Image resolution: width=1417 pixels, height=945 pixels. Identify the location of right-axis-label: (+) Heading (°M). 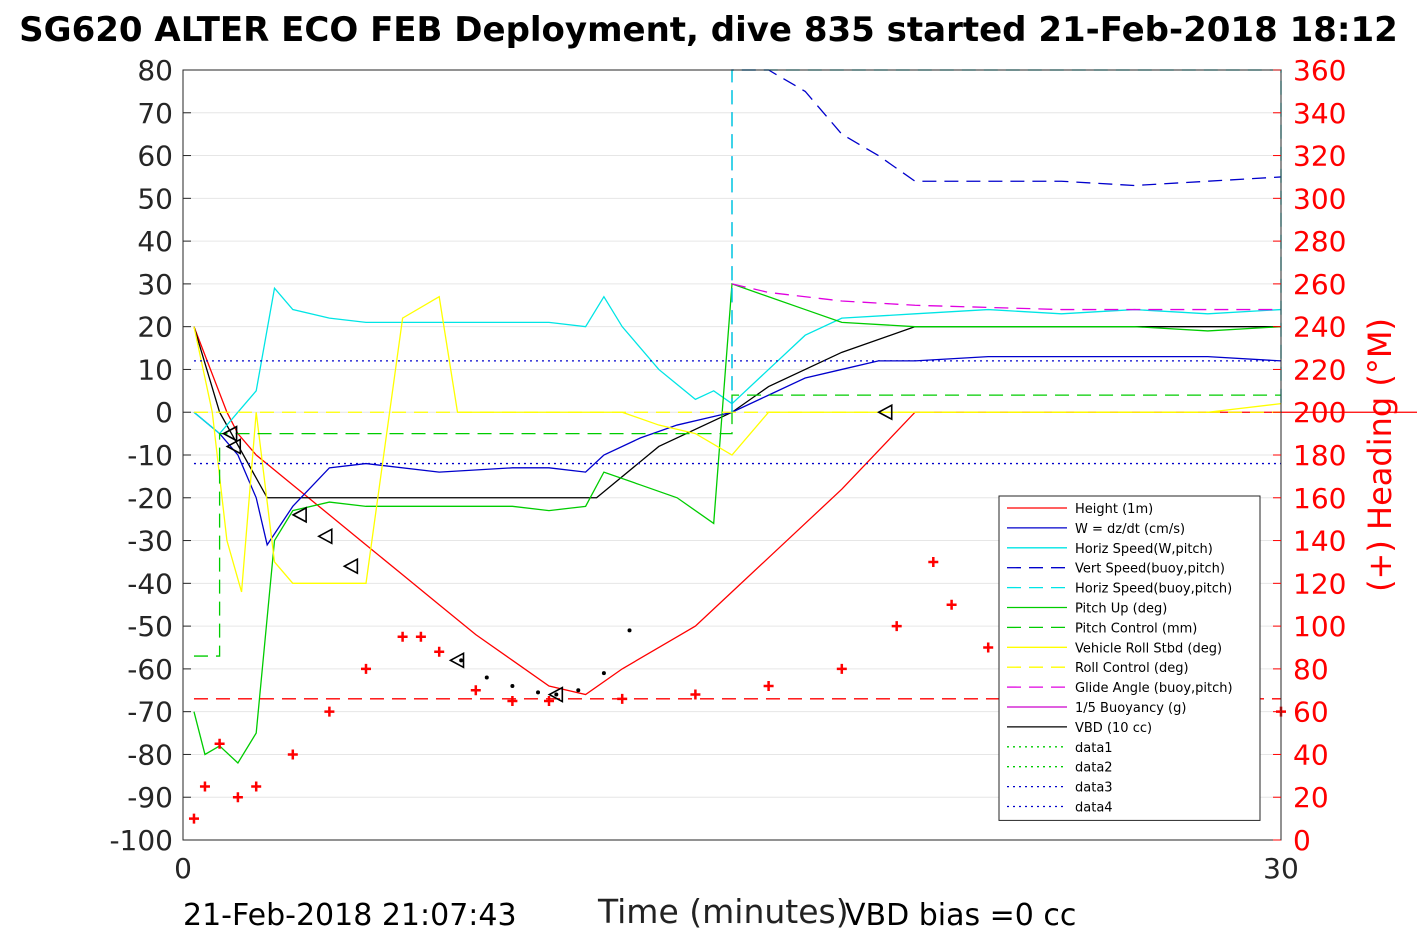
(1380, 455).